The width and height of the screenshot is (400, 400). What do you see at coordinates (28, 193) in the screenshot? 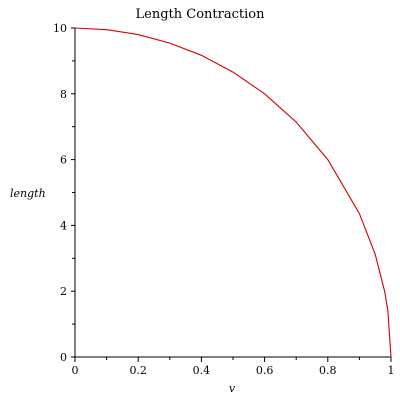
I see `y-axis-label: length` at bounding box center [28, 193].